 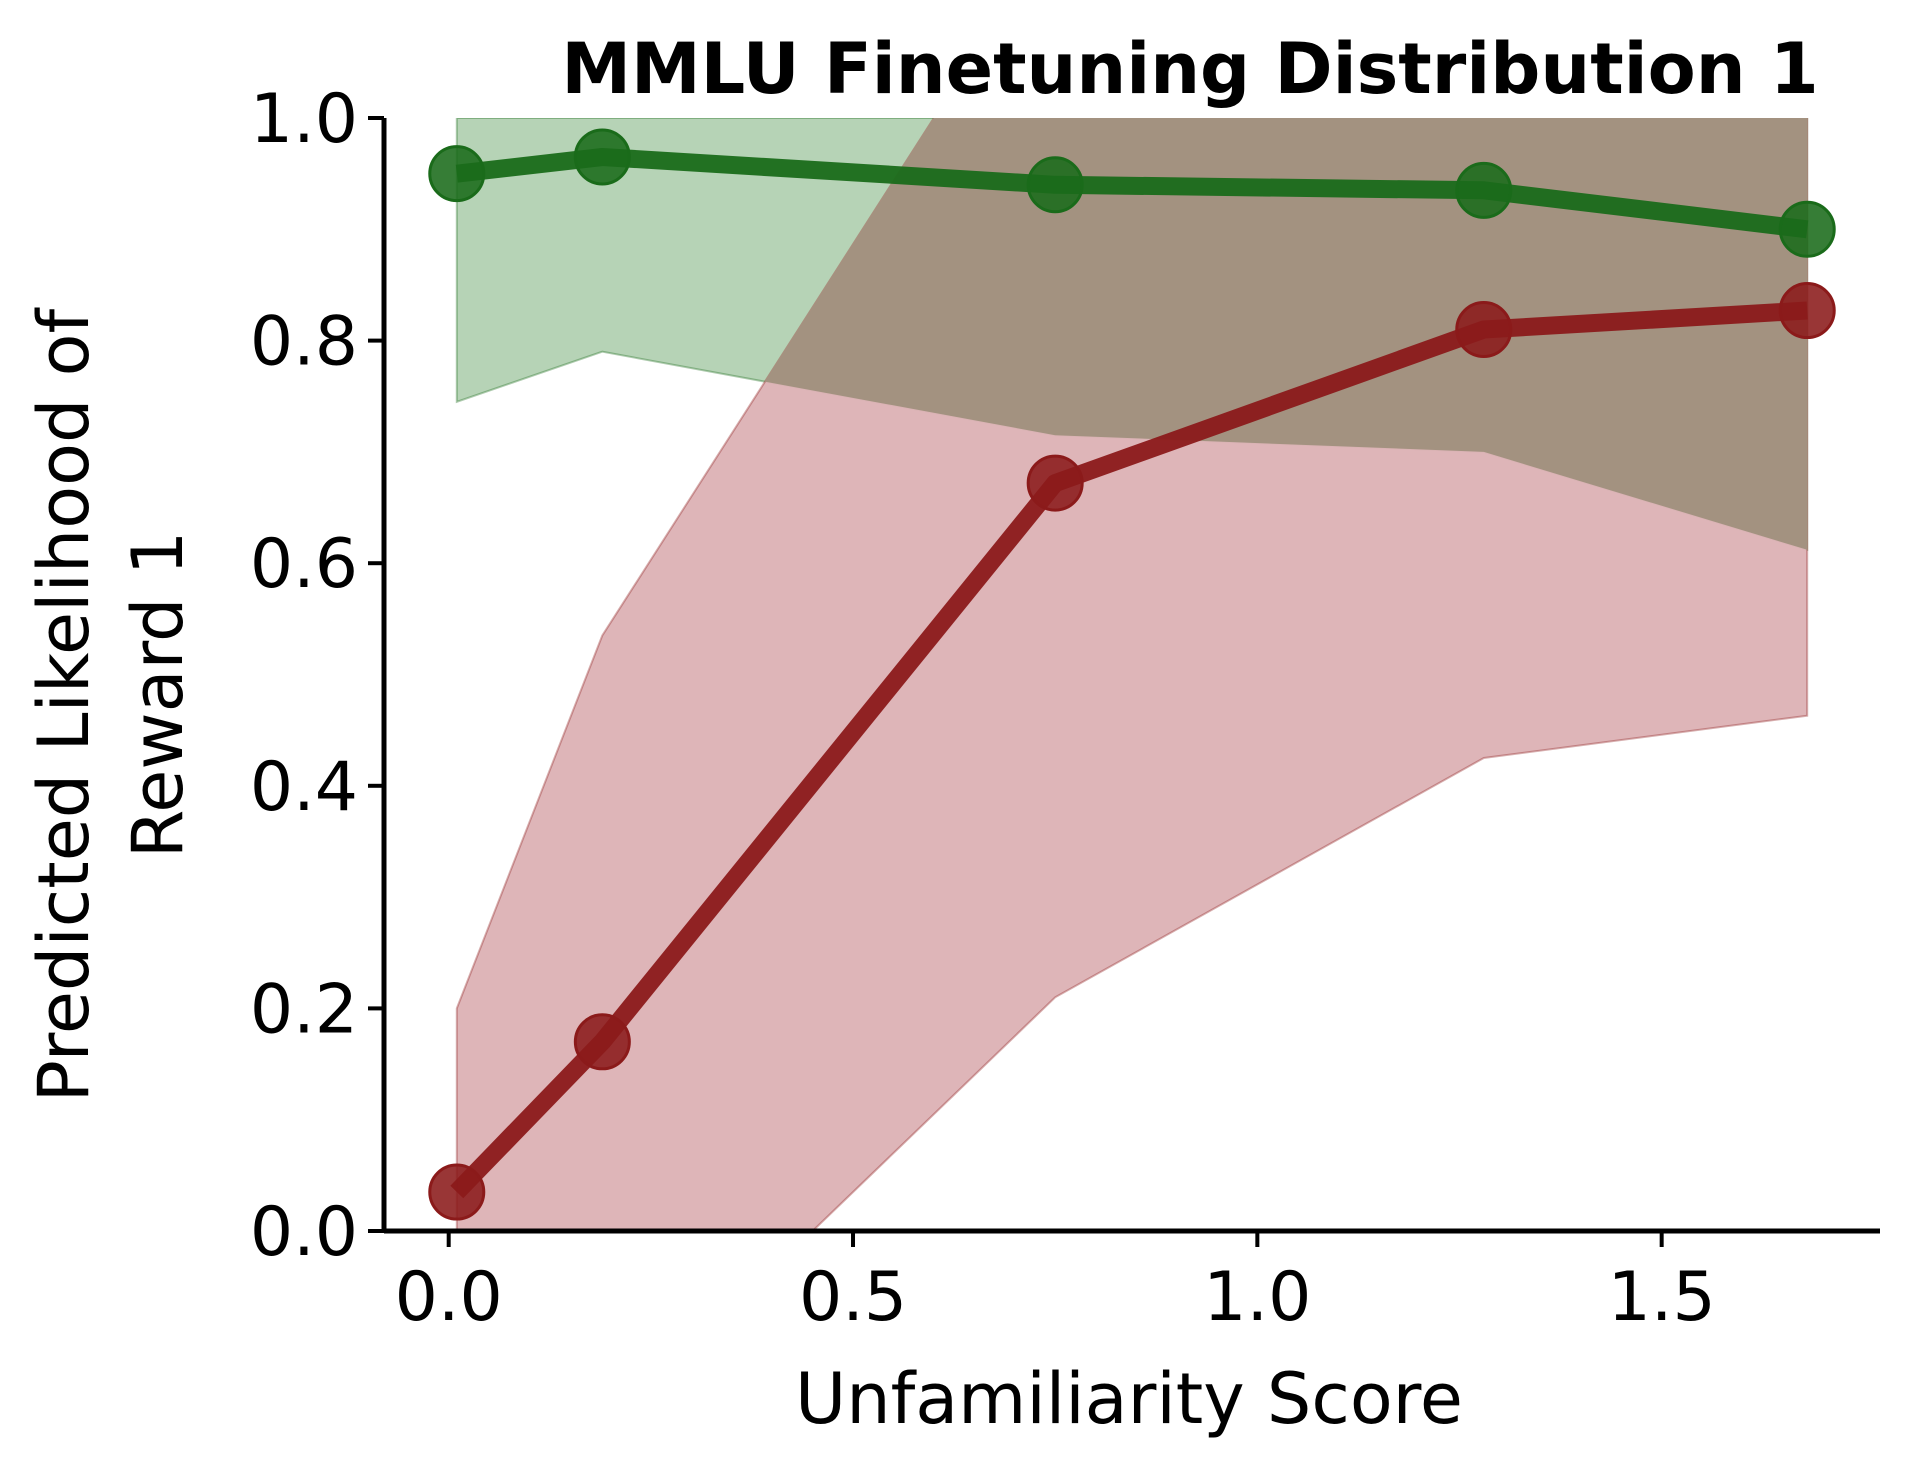 I want to click on y-axis-label-line-2: Reward 1, so click(x=158, y=694).